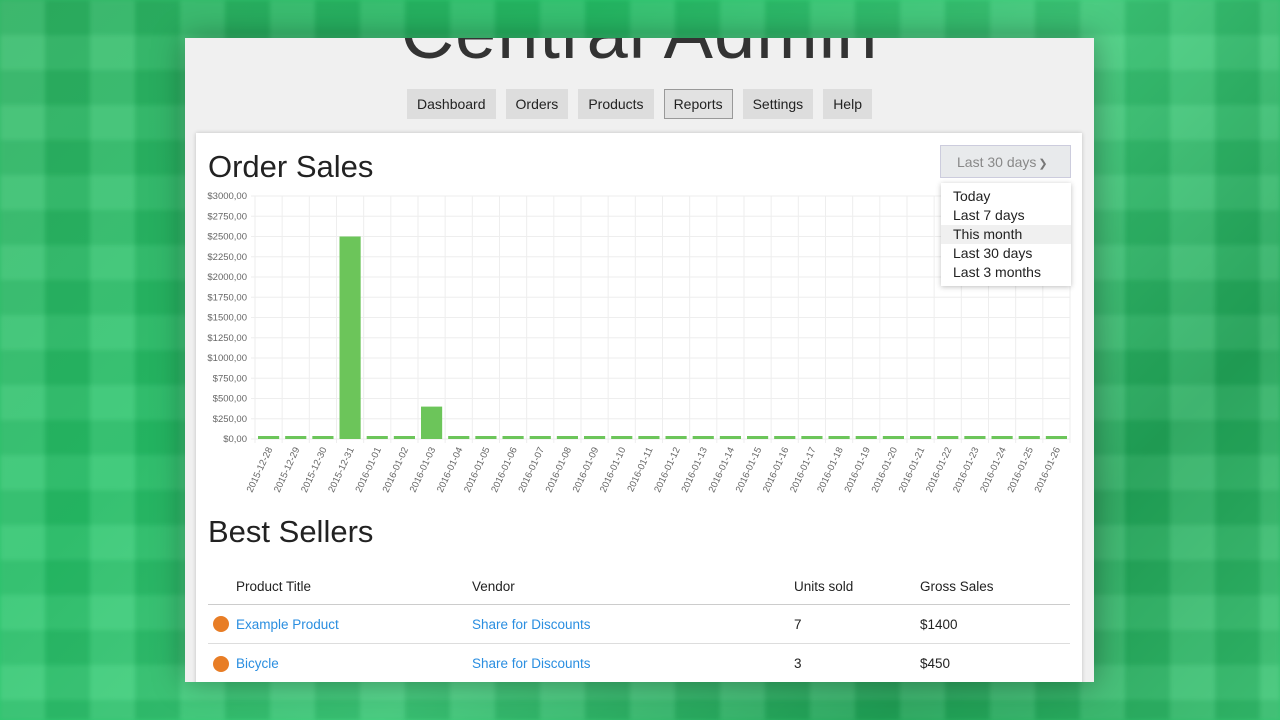 This screenshot has height=720, width=1280. I want to click on product-link: Example Product, so click(287, 624).